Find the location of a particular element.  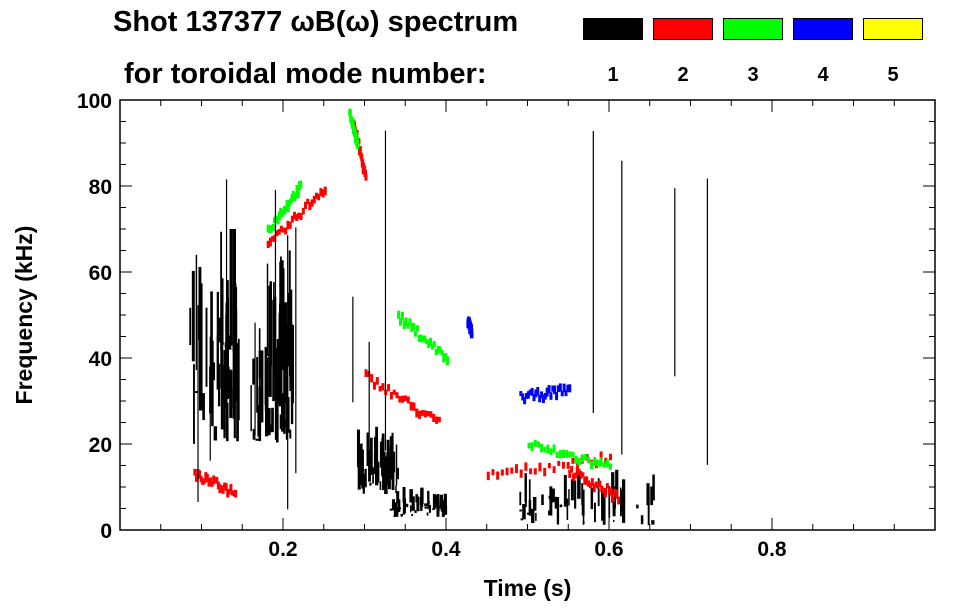

y-axis-title: Frequency (kHz) is located at coordinates (24, 315).